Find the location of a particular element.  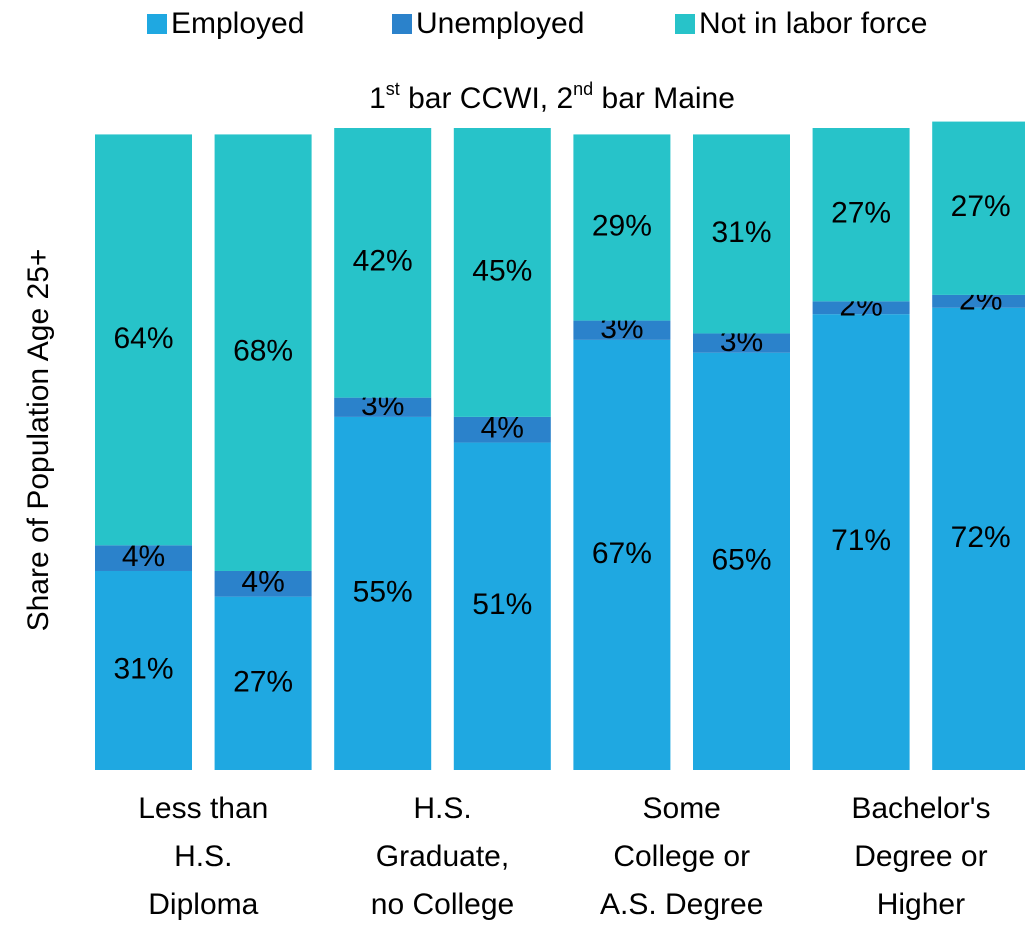

data-label: 29% is located at coordinates (622, 225).